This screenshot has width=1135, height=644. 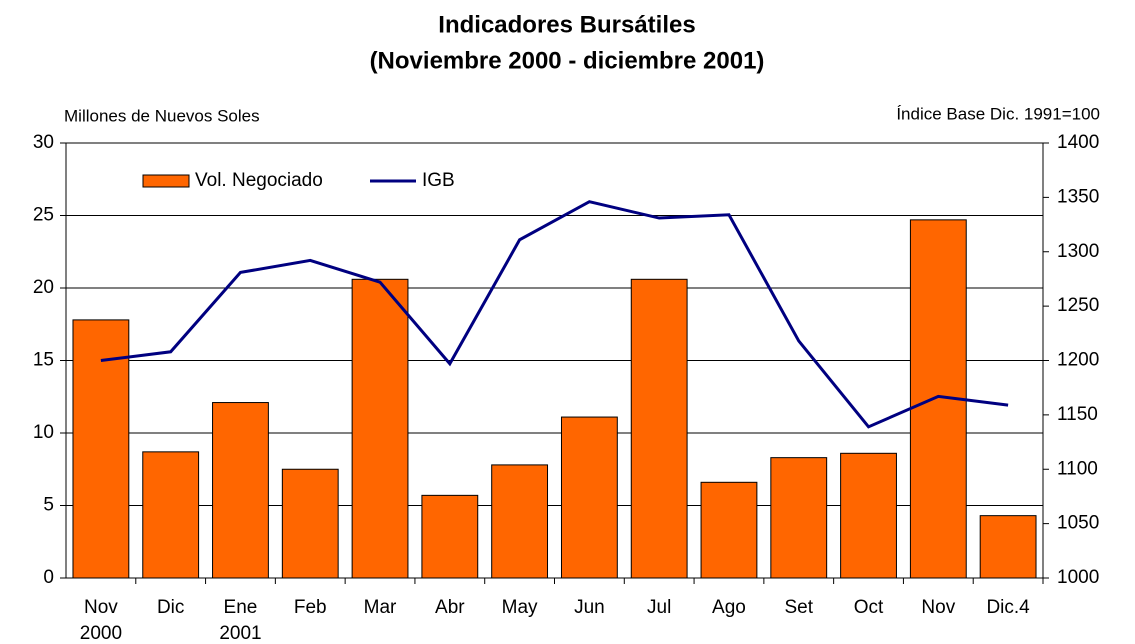 I want to click on x-tick-label: Feb, so click(x=310, y=607).